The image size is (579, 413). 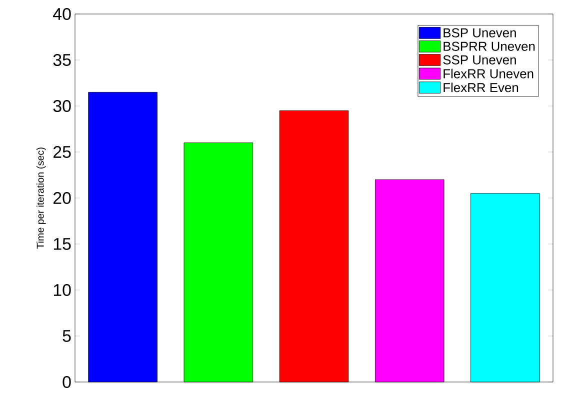 What do you see at coordinates (62, 198) in the screenshot?
I see `y-tick-label: 20` at bounding box center [62, 198].